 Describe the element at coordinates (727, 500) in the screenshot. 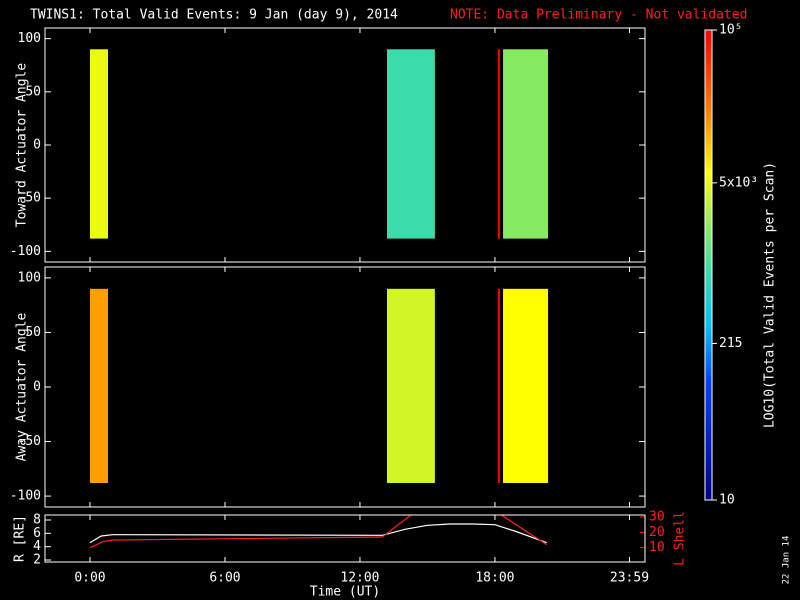

I see `colorbar-tick-label: 10` at that location.